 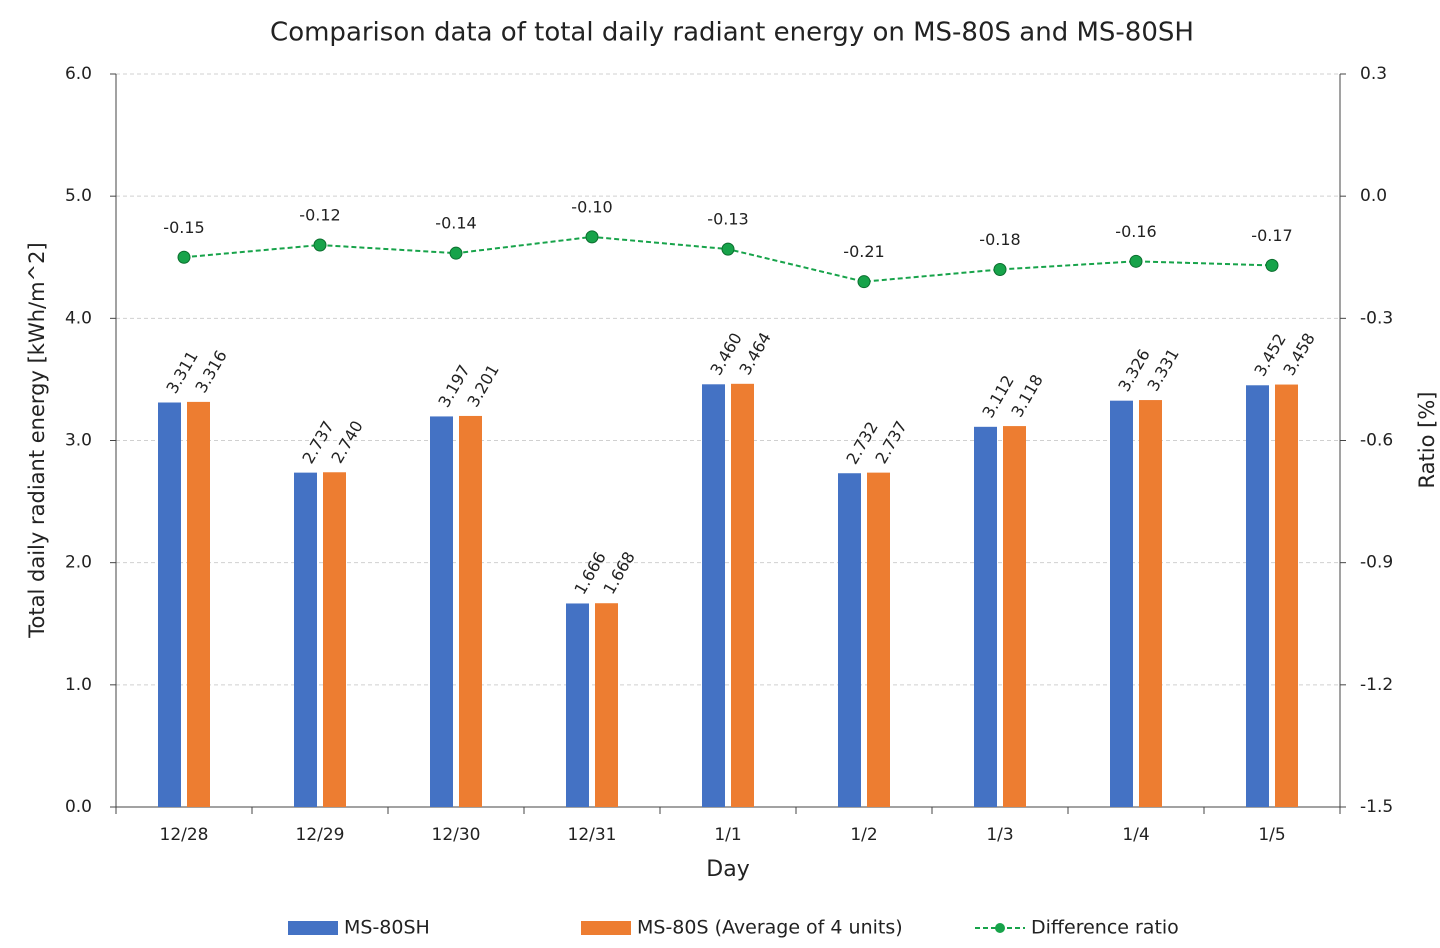 What do you see at coordinates (1373, 196) in the screenshot?
I see `y2-tick-label: 0.0` at bounding box center [1373, 196].